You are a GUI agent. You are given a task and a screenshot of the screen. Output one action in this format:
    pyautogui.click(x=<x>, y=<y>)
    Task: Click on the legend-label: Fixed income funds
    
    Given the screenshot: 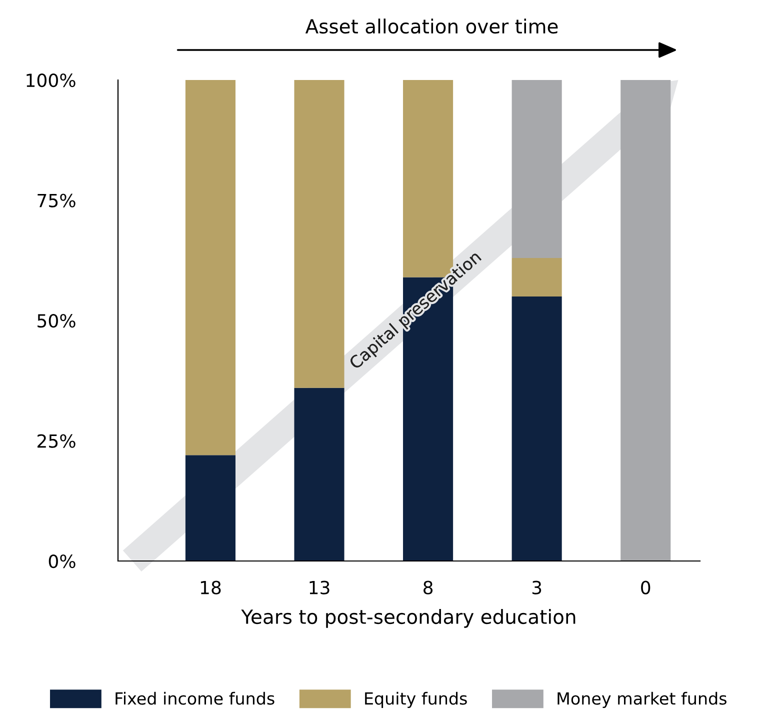 What is the action you would take?
    pyautogui.click(x=195, y=698)
    